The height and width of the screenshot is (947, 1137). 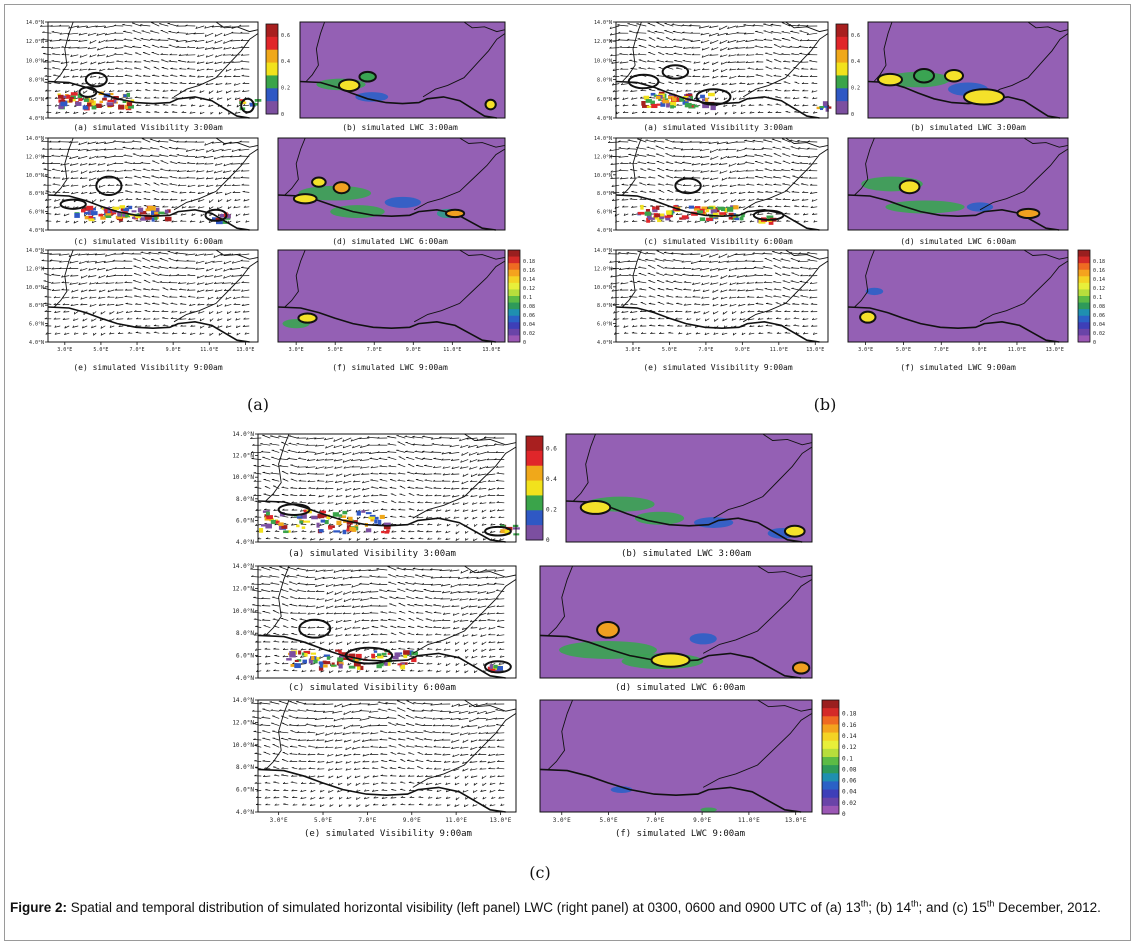 I want to click on b-vis9-wind-vectors, so click(x=713, y=293).